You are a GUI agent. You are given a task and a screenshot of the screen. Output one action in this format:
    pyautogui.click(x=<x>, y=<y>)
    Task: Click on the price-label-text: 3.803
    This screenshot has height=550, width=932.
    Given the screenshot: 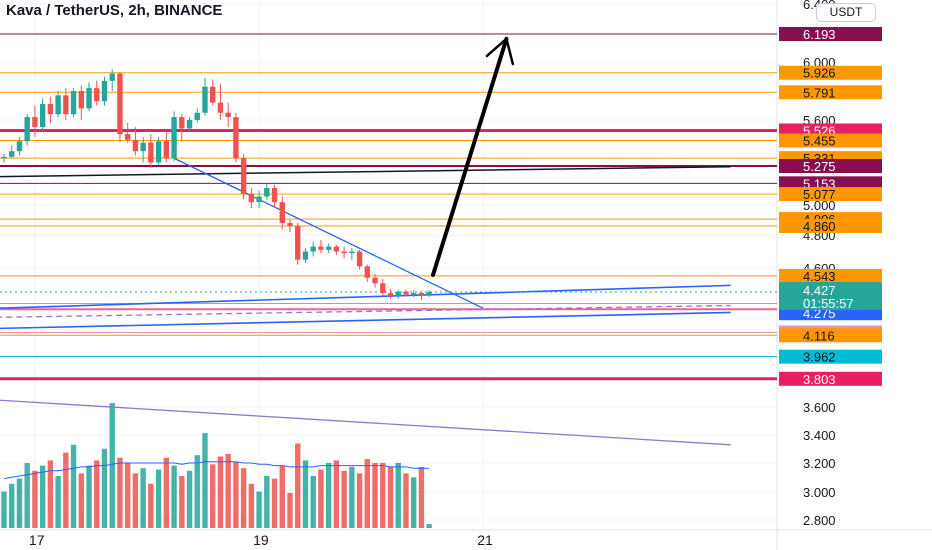 What is the action you would take?
    pyautogui.click(x=819, y=379)
    